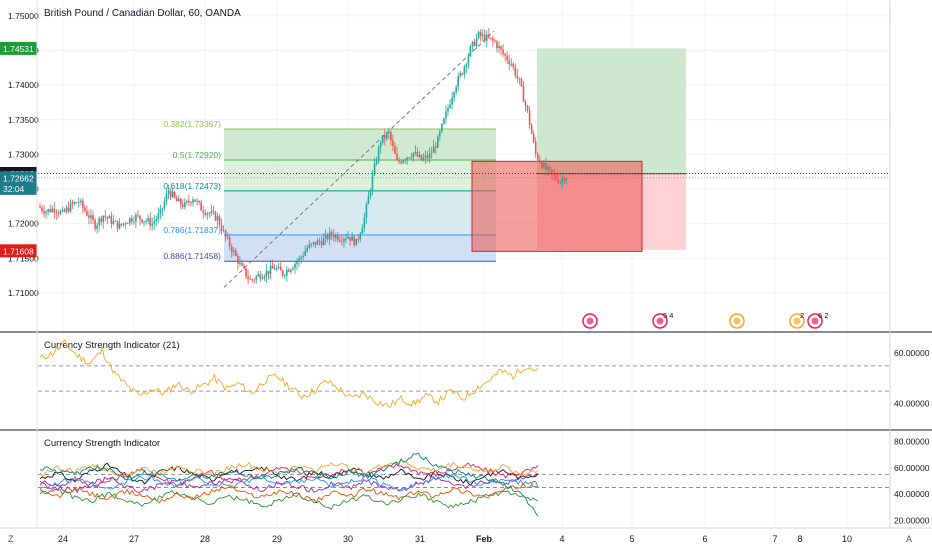 This screenshot has height=550, width=932. I want to click on event-marker: 5 4, so click(662, 320).